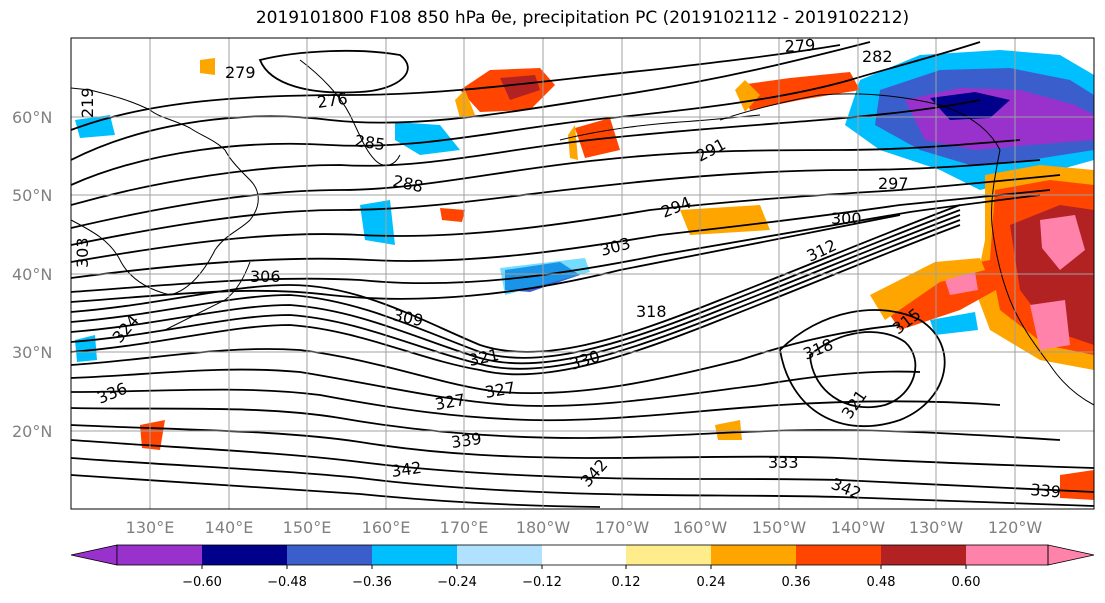  Describe the element at coordinates (961, 283) in the screenshot. I see `shade-offshore-pink` at that location.